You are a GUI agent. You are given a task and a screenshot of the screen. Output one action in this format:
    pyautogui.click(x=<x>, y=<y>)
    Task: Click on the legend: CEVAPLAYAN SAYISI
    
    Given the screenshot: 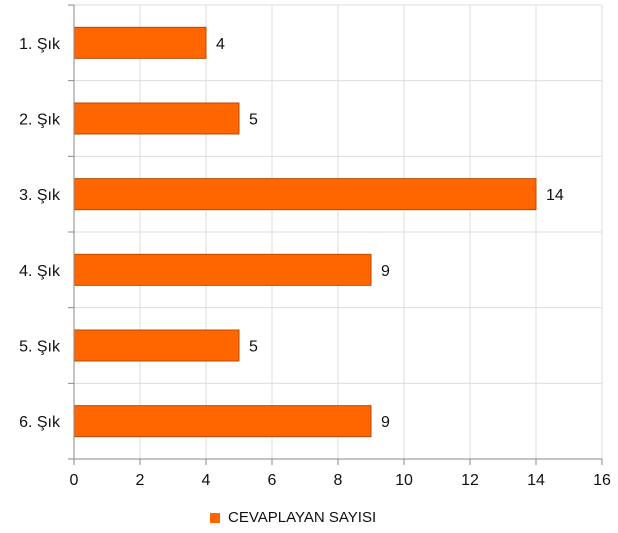 What is the action you would take?
    pyautogui.click(x=293, y=517)
    